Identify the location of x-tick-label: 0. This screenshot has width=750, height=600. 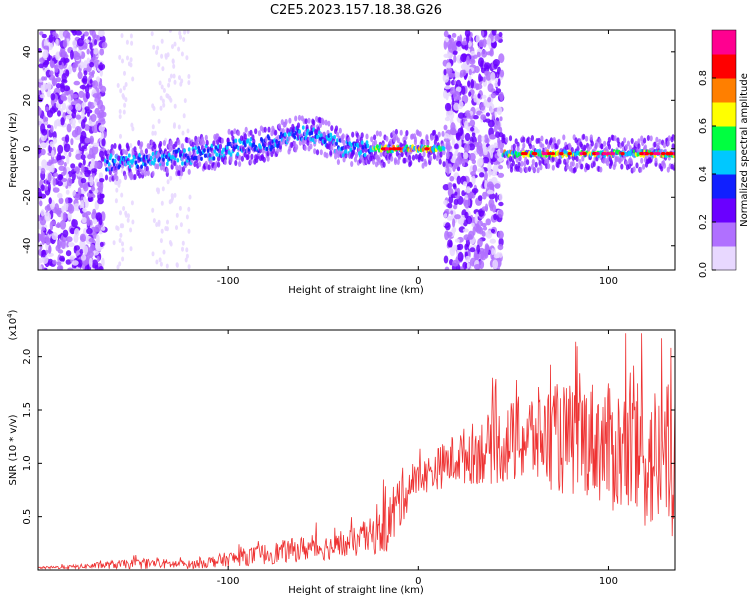
(418, 281).